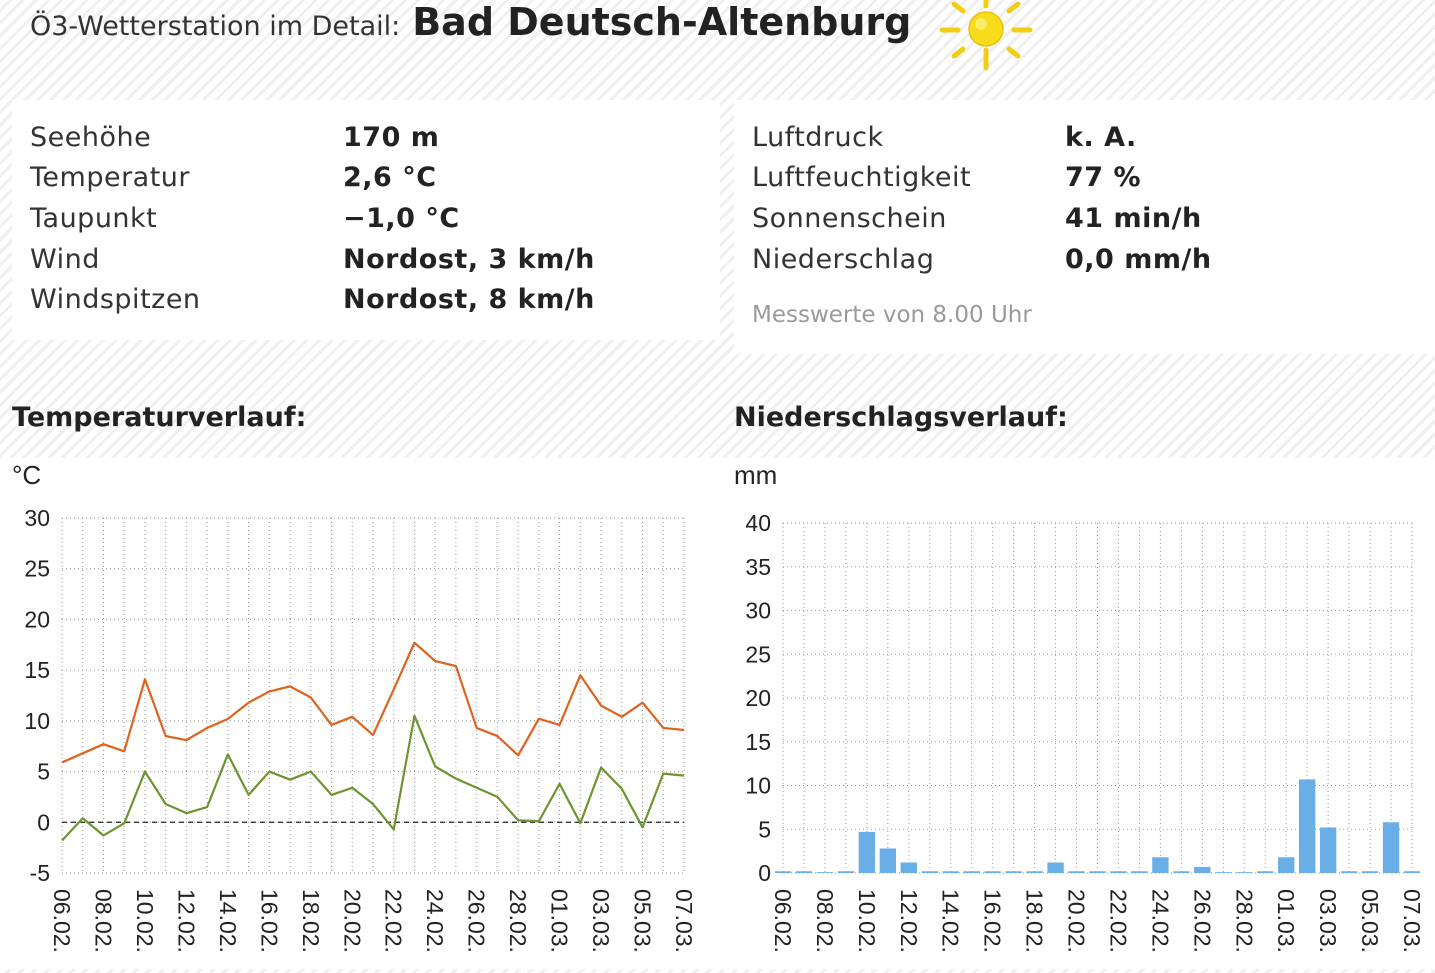 This screenshot has width=1435, height=973. Describe the element at coordinates (469, 259) in the screenshot. I see `value-wind: Nordost, 3 km/h` at that location.